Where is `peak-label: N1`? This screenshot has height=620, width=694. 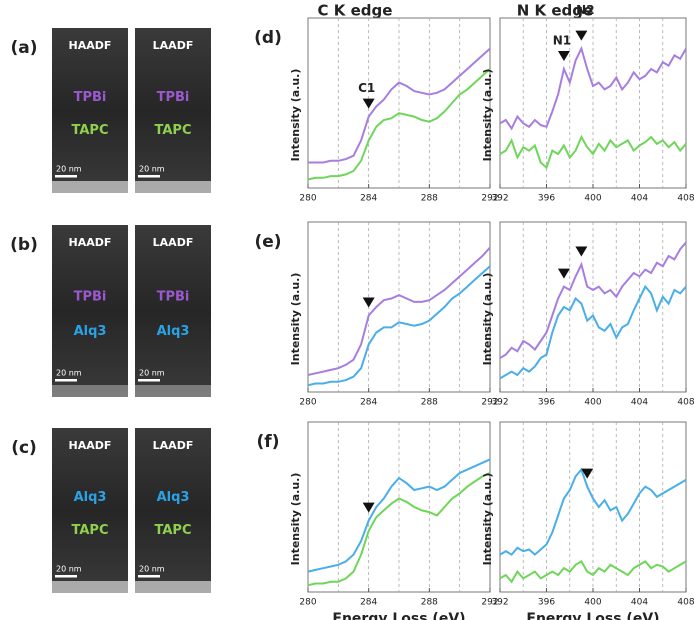
peak-label: N1 is located at coordinates (562, 41).